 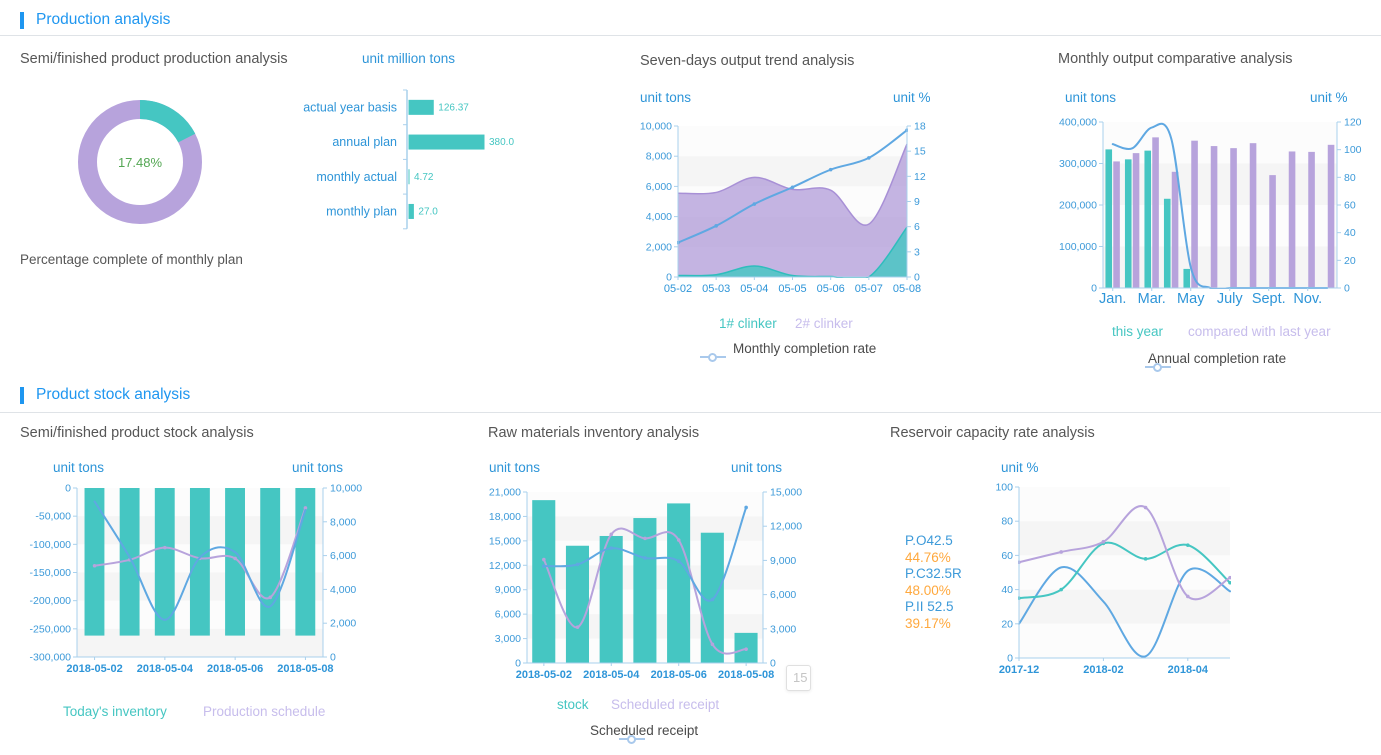 What do you see at coordinates (594, 433) in the screenshot?
I see `panel-title-raw-materials: Raw materials inventory analysis` at bounding box center [594, 433].